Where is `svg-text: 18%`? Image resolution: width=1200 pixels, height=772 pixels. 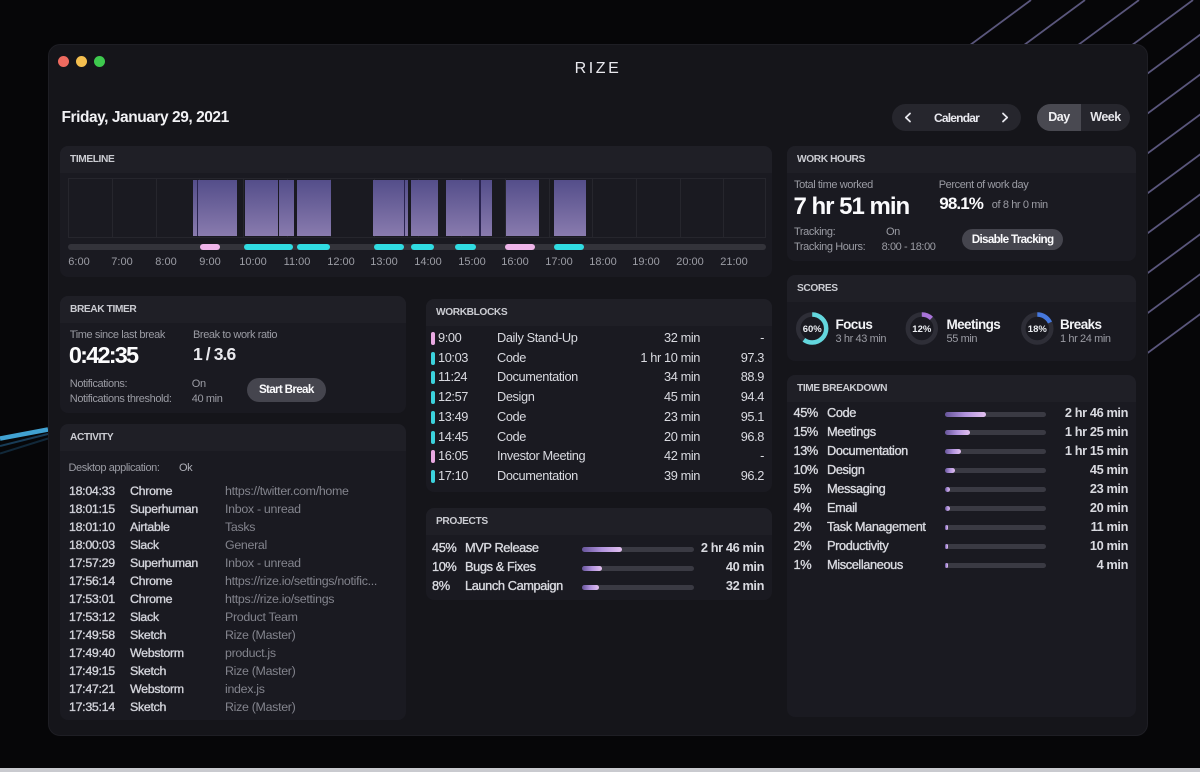 svg-text: 18% is located at coordinates (1038, 329).